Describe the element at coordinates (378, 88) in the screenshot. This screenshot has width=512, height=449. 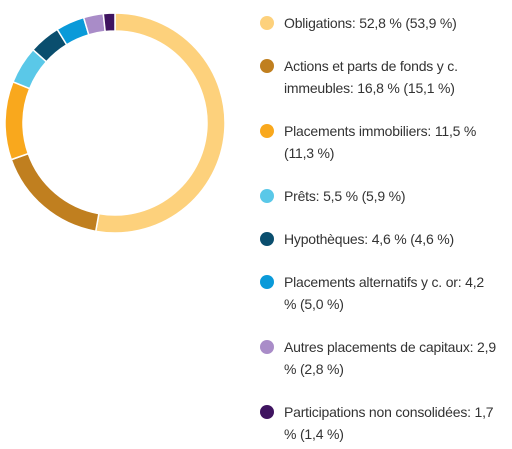
I see `value-label: 16,8 %` at that location.